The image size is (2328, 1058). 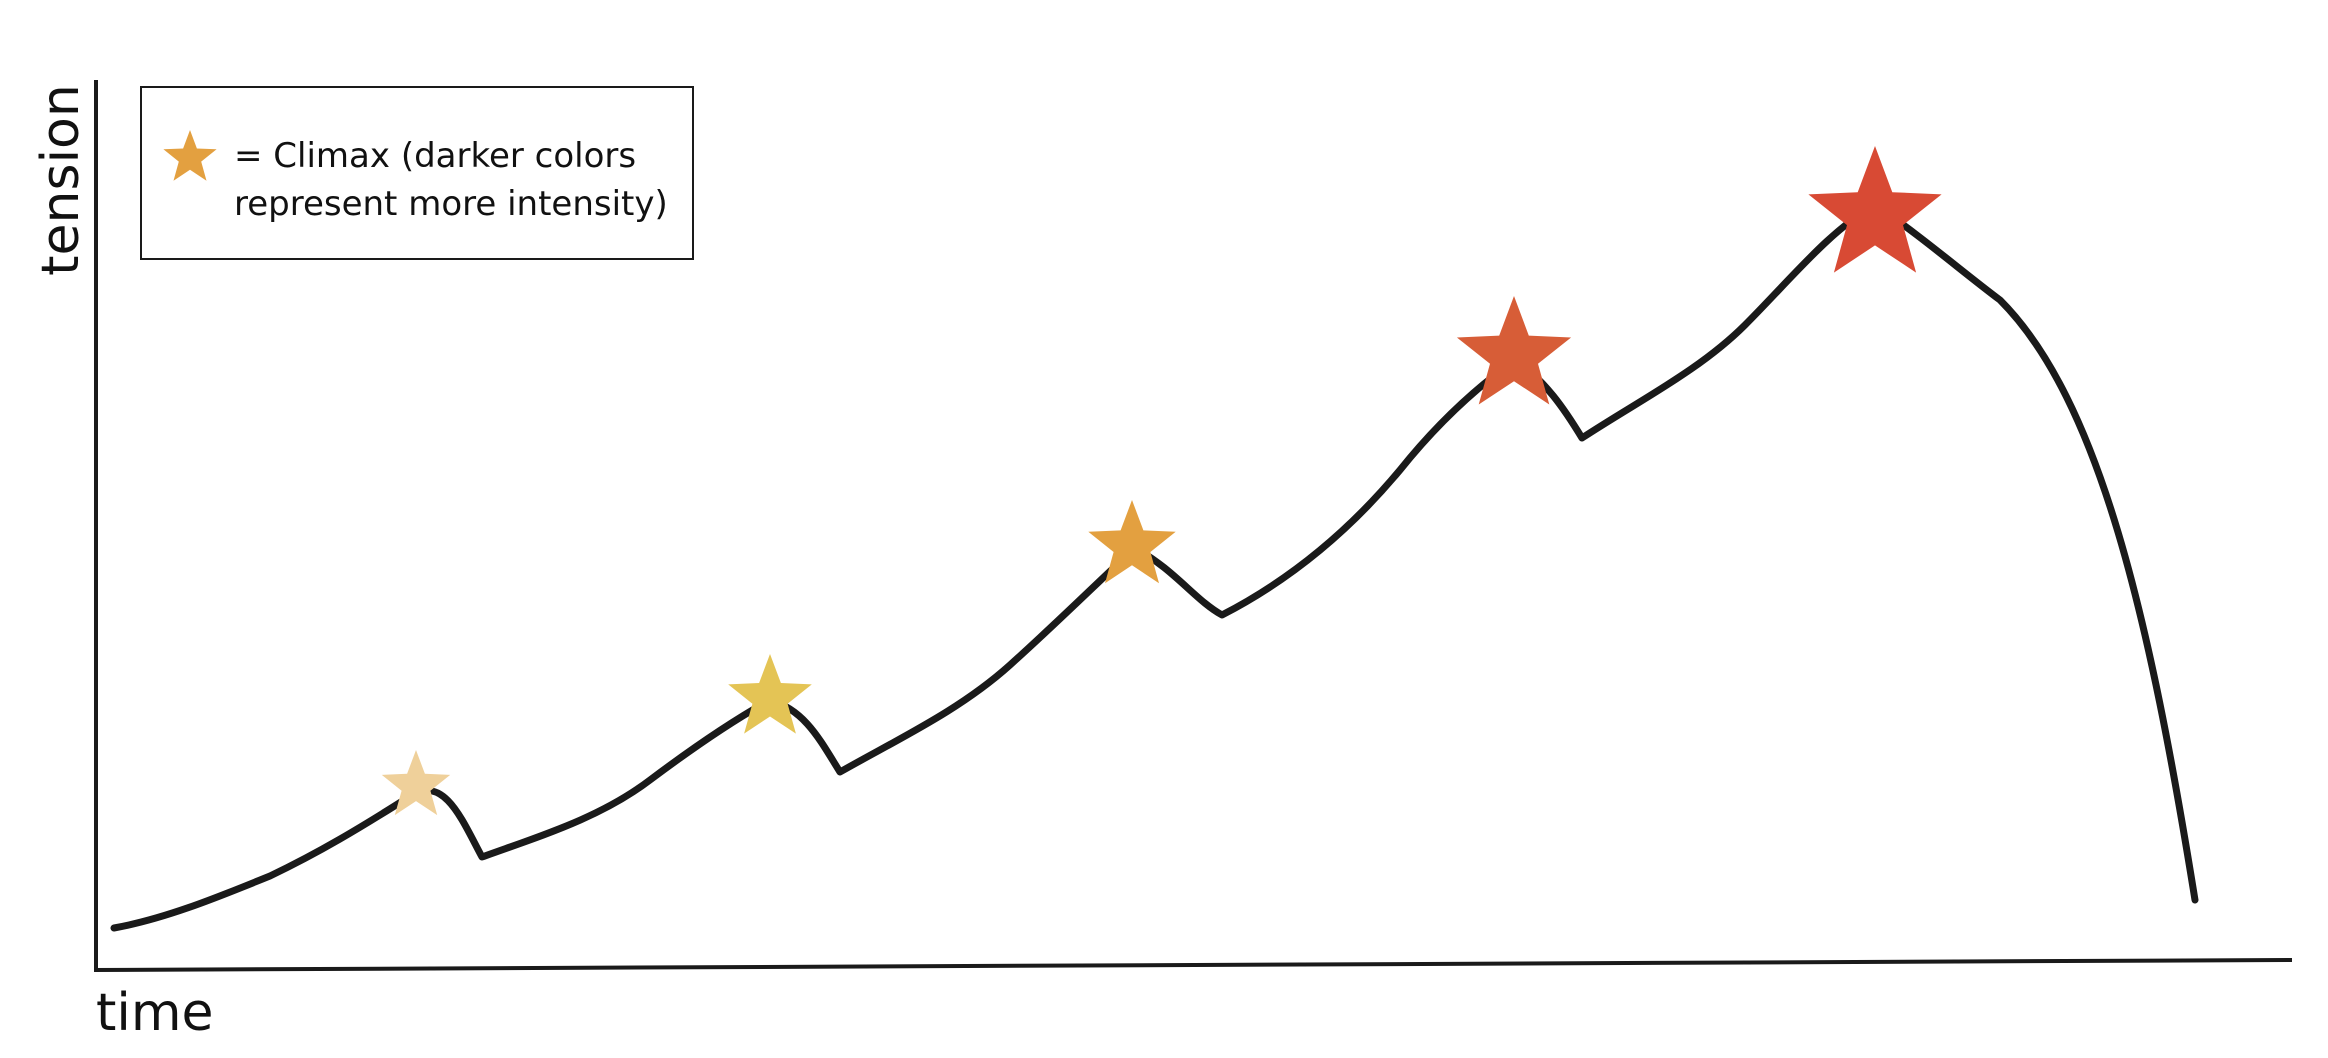 I want to click on legend-line-2: represent more intensity), so click(x=451, y=204).